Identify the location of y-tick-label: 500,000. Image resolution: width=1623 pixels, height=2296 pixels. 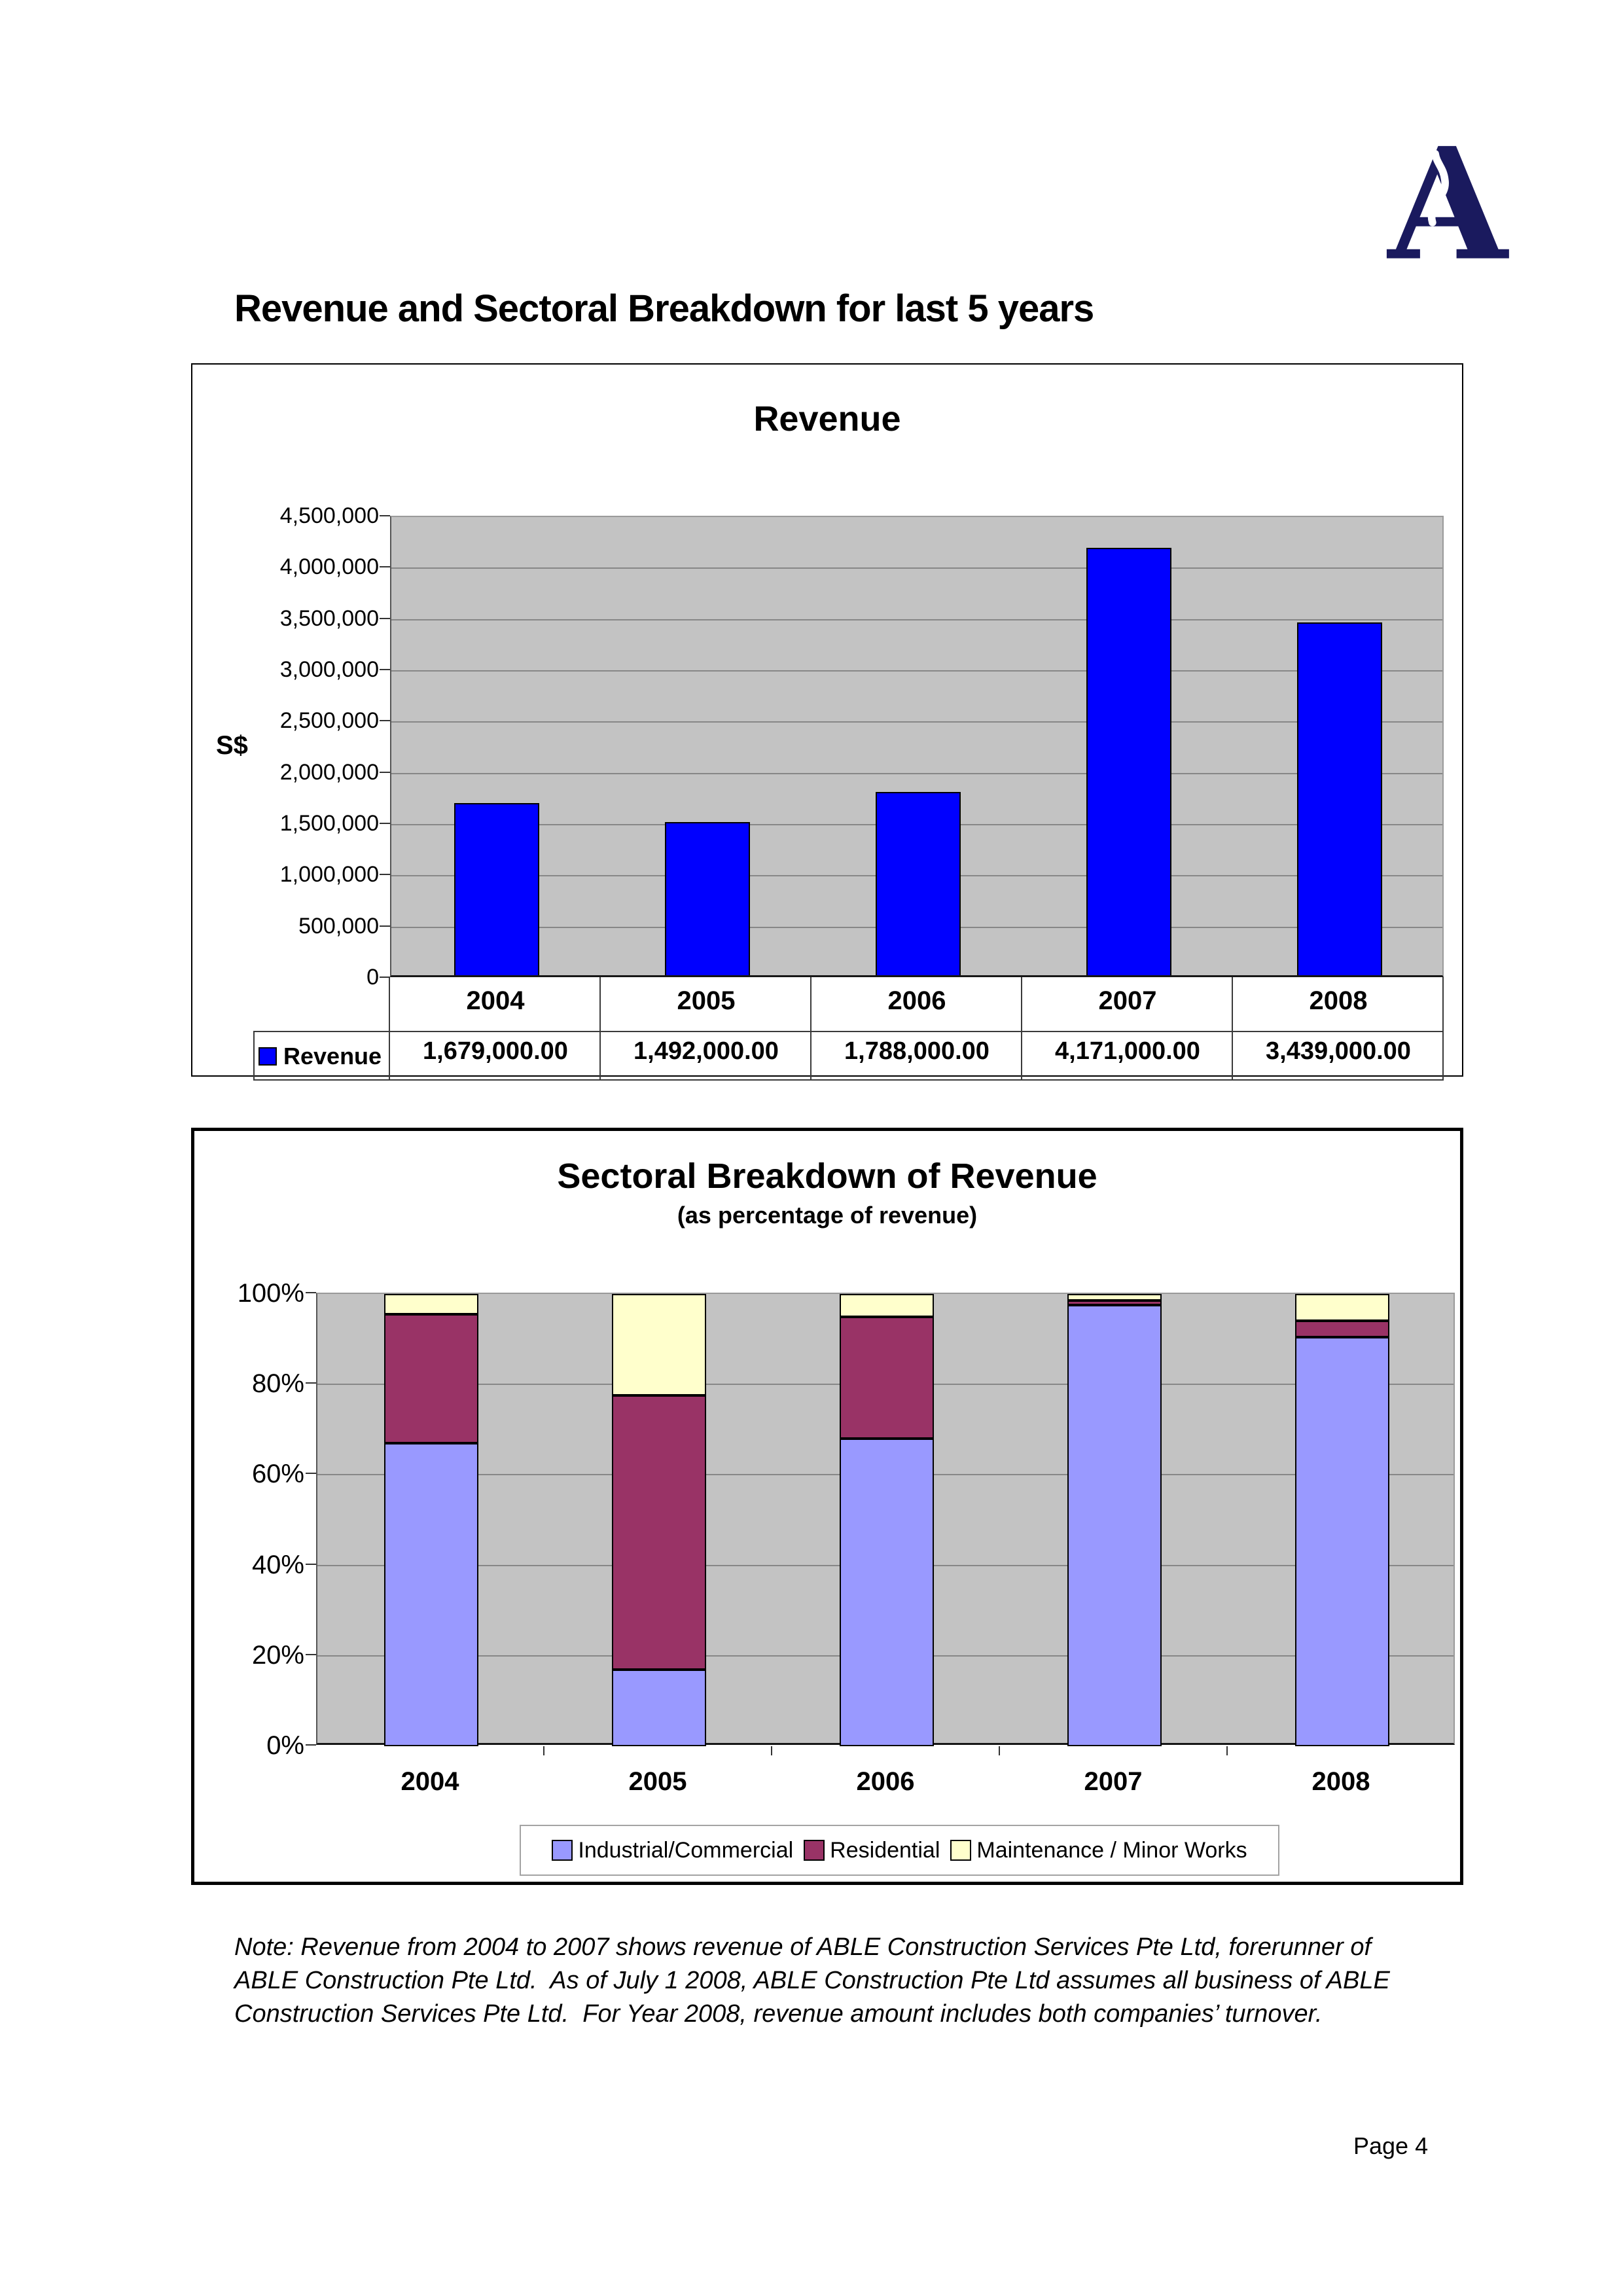
(339, 926).